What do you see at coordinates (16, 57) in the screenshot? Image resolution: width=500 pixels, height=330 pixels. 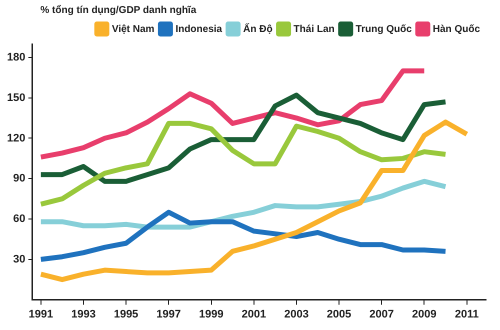 I see `y-tick-label: 180` at bounding box center [16, 57].